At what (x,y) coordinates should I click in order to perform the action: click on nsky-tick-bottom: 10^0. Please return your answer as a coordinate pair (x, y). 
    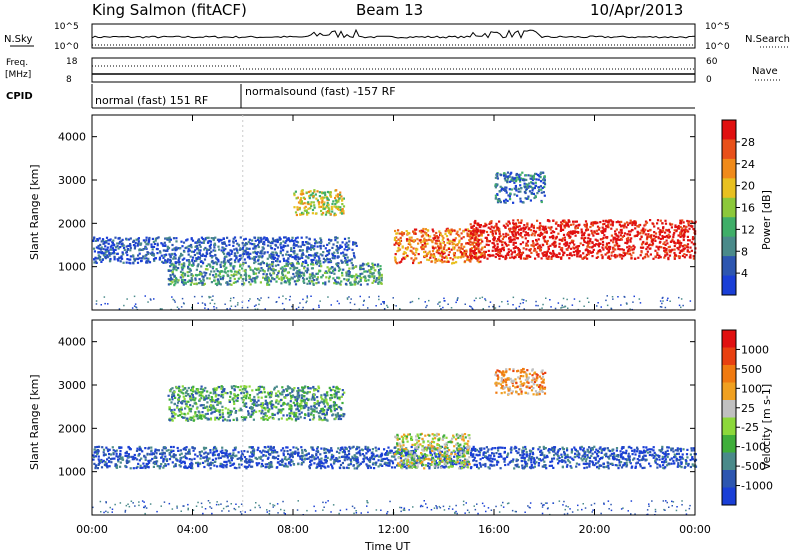
    Looking at the image, I should click on (66, 47).